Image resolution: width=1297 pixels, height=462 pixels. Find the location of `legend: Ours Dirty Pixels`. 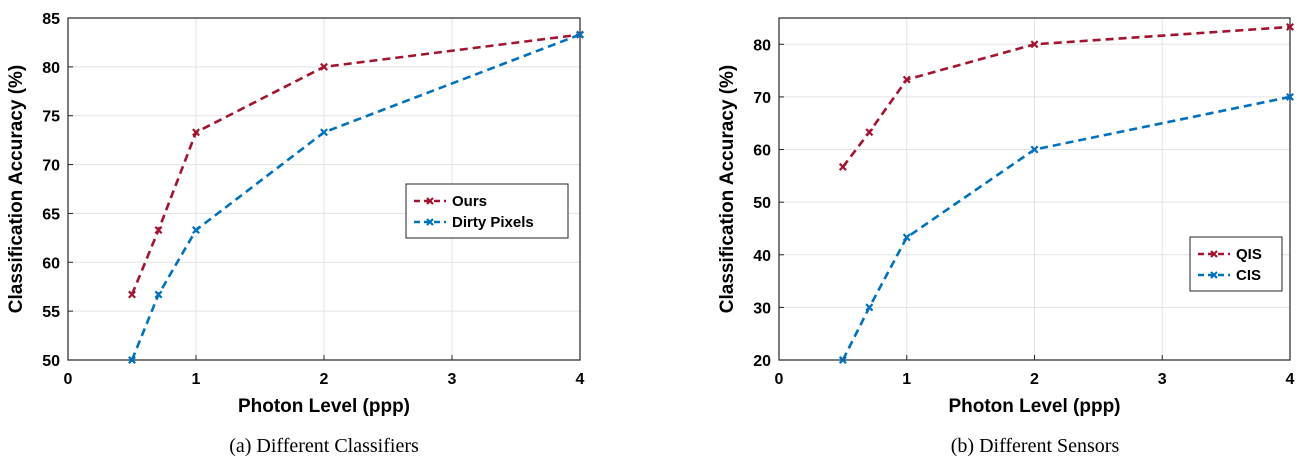

legend: Ours Dirty Pixels is located at coordinates (487, 211).